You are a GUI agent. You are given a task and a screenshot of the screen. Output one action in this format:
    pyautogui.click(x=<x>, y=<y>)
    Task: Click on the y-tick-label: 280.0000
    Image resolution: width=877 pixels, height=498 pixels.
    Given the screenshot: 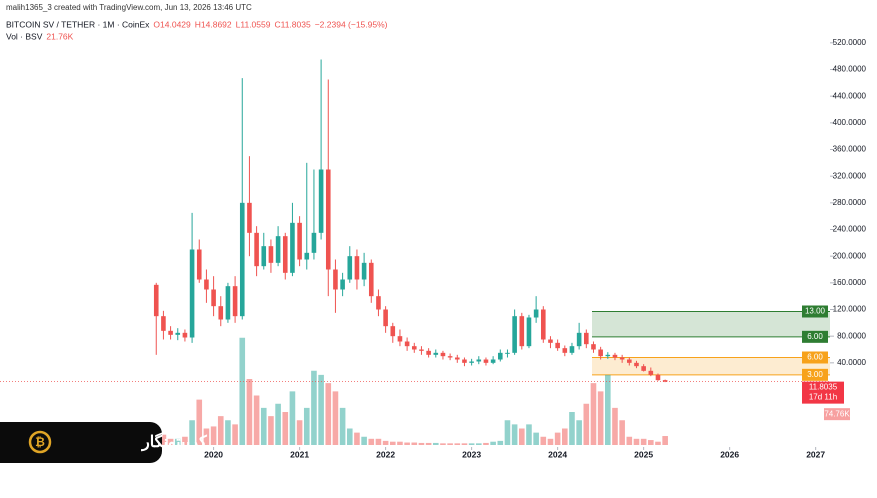 What is the action you would take?
    pyautogui.click(x=850, y=202)
    